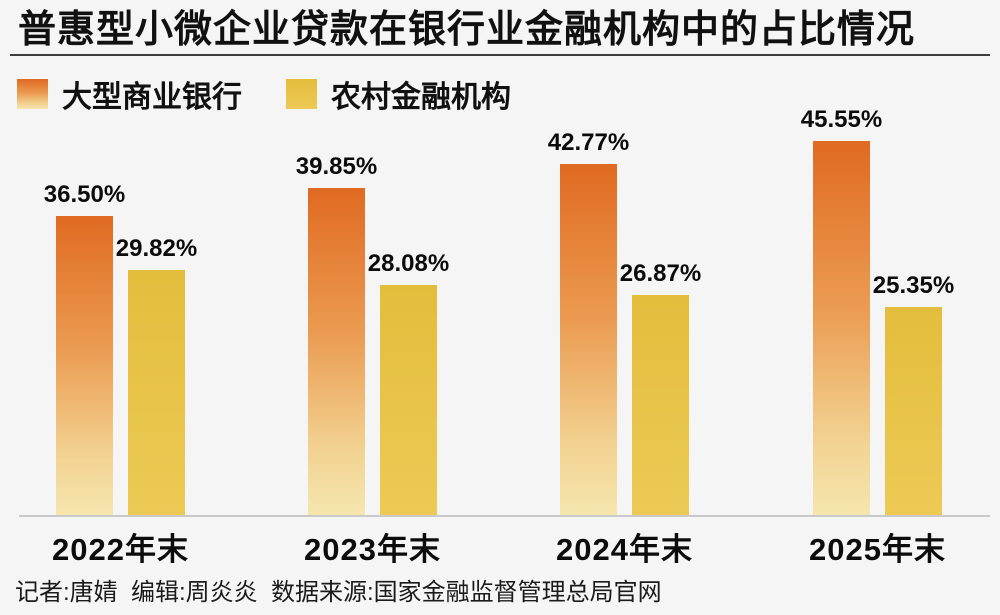  I want to click on x-axis-label: 2024年末, so click(624, 549).